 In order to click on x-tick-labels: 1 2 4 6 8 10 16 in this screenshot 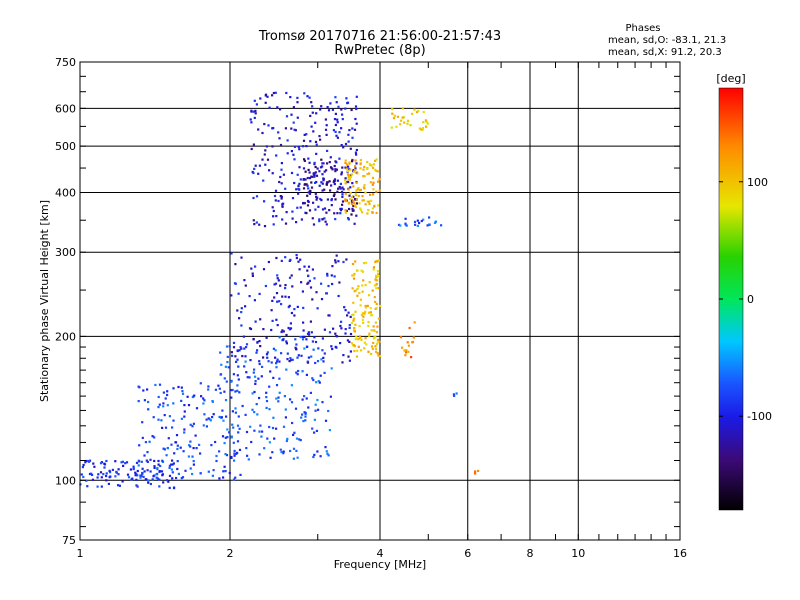, I will do `click(382, 553)`.